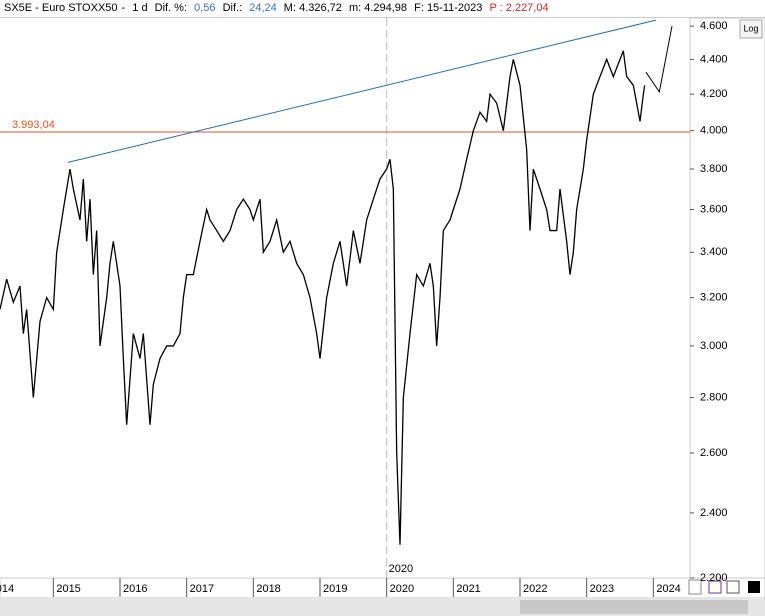 This screenshot has height=616, width=765. What do you see at coordinates (714, 513) in the screenshot?
I see `y-tick-label: 2.400` at bounding box center [714, 513].